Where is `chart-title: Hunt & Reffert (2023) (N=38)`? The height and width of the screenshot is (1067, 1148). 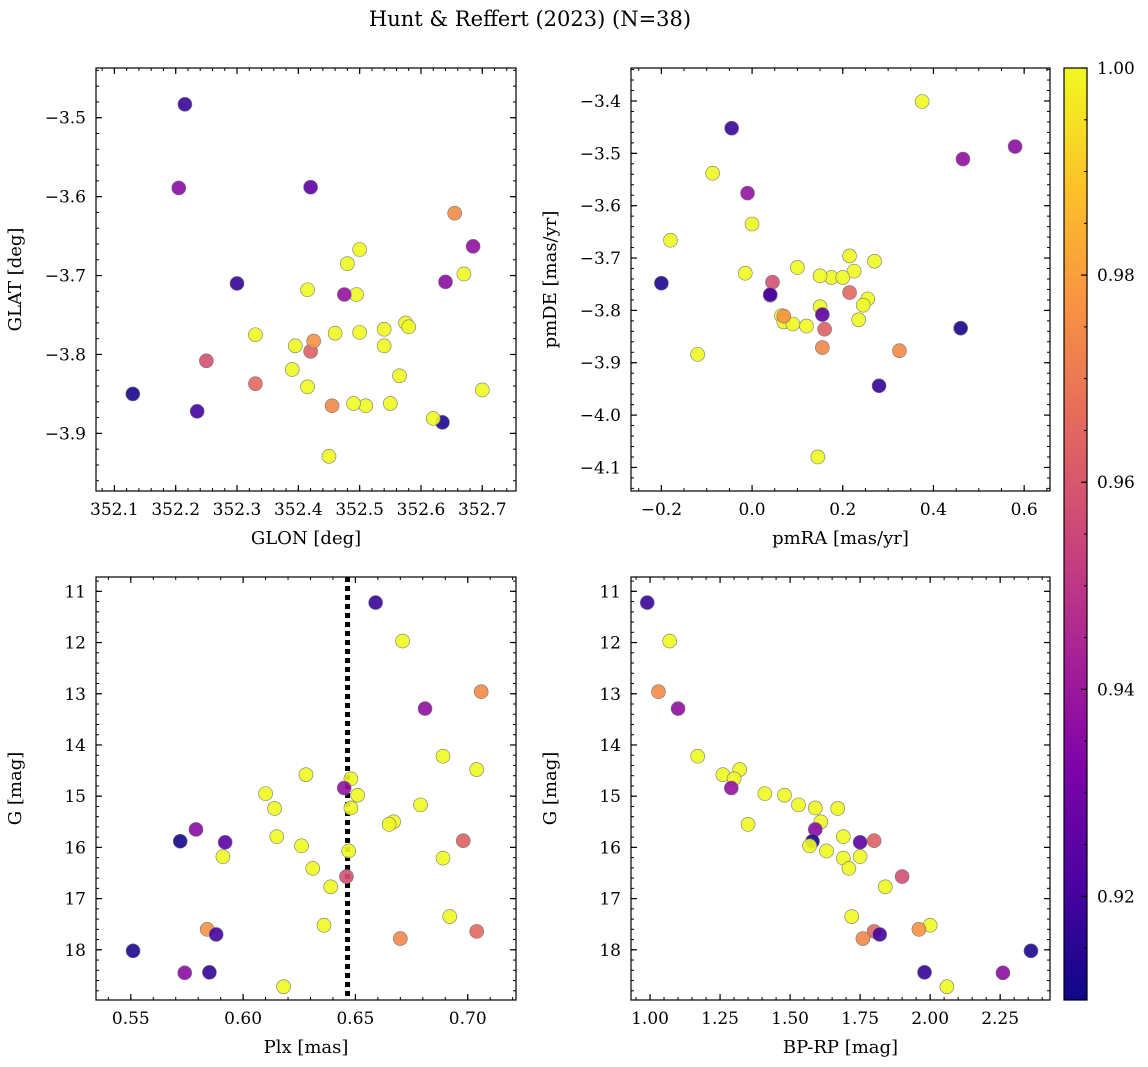
chart-title: Hunt & Reffert (2023) (N=38) is located at coordinates (530, 19).